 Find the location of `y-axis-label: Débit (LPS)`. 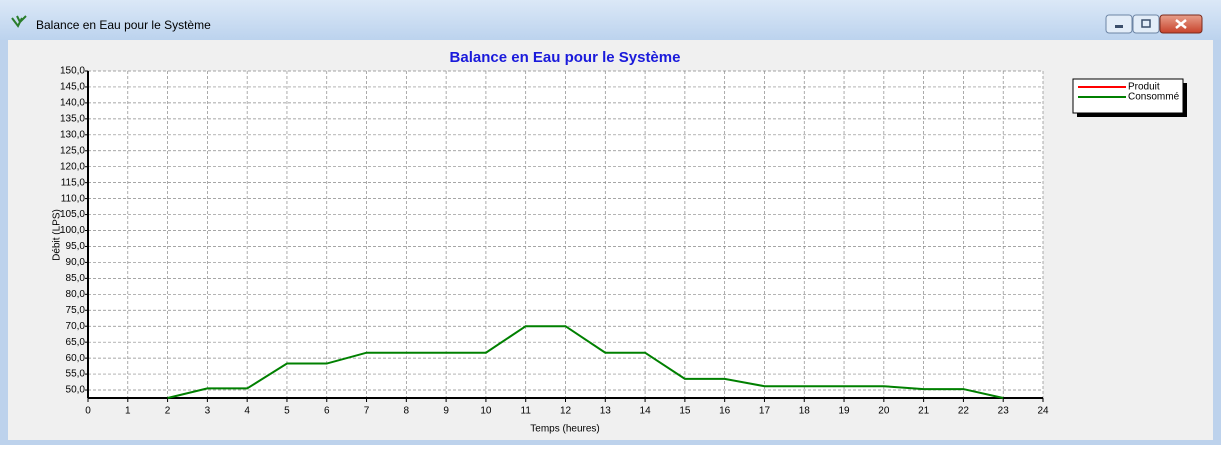

y-axis-label: Débit (LPS) is located at coordinates (57, 235).